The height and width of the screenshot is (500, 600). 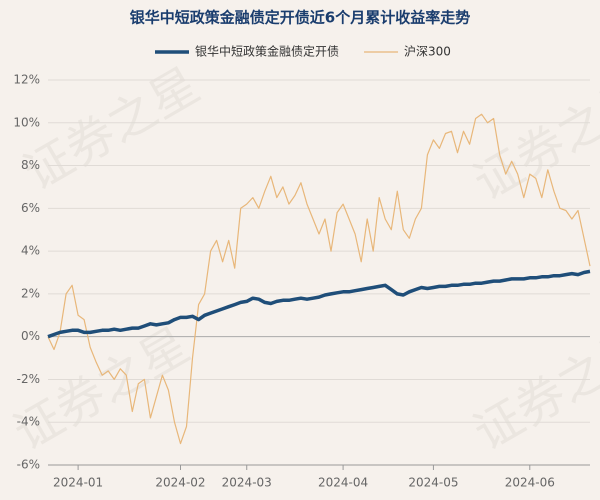 What do you see at coordinates (319, 304) in the screenshot?
I see `series-line` at bounding box center [319, 304].